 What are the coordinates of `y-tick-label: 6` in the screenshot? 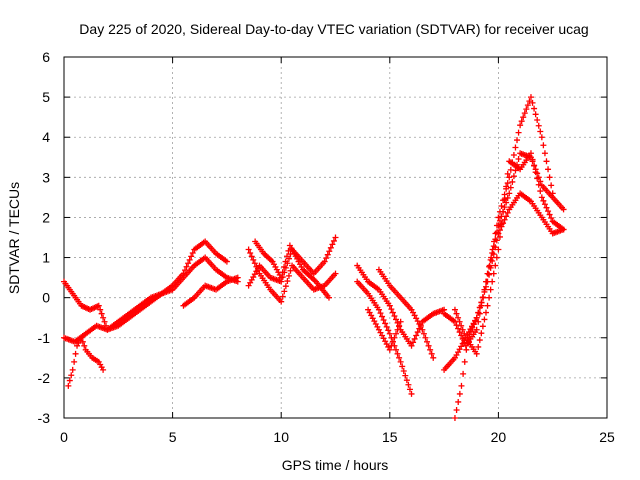 It's located at (46, 57).